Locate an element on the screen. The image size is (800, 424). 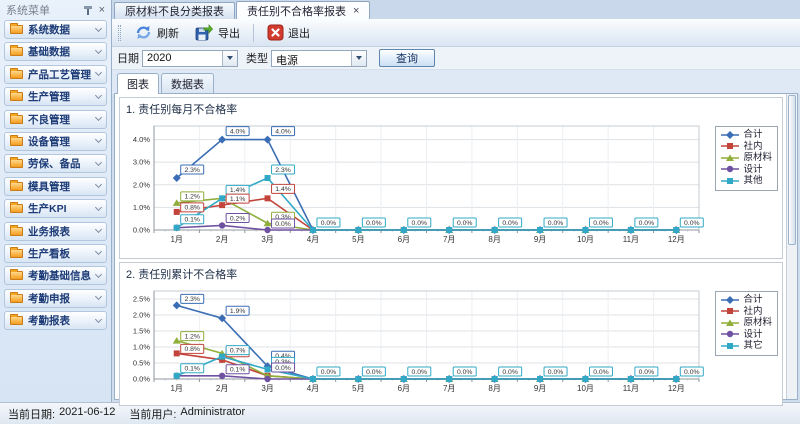
tab-raw-material-defect-report: 原材料不良分类报表 is located at coordinates (174, 10).